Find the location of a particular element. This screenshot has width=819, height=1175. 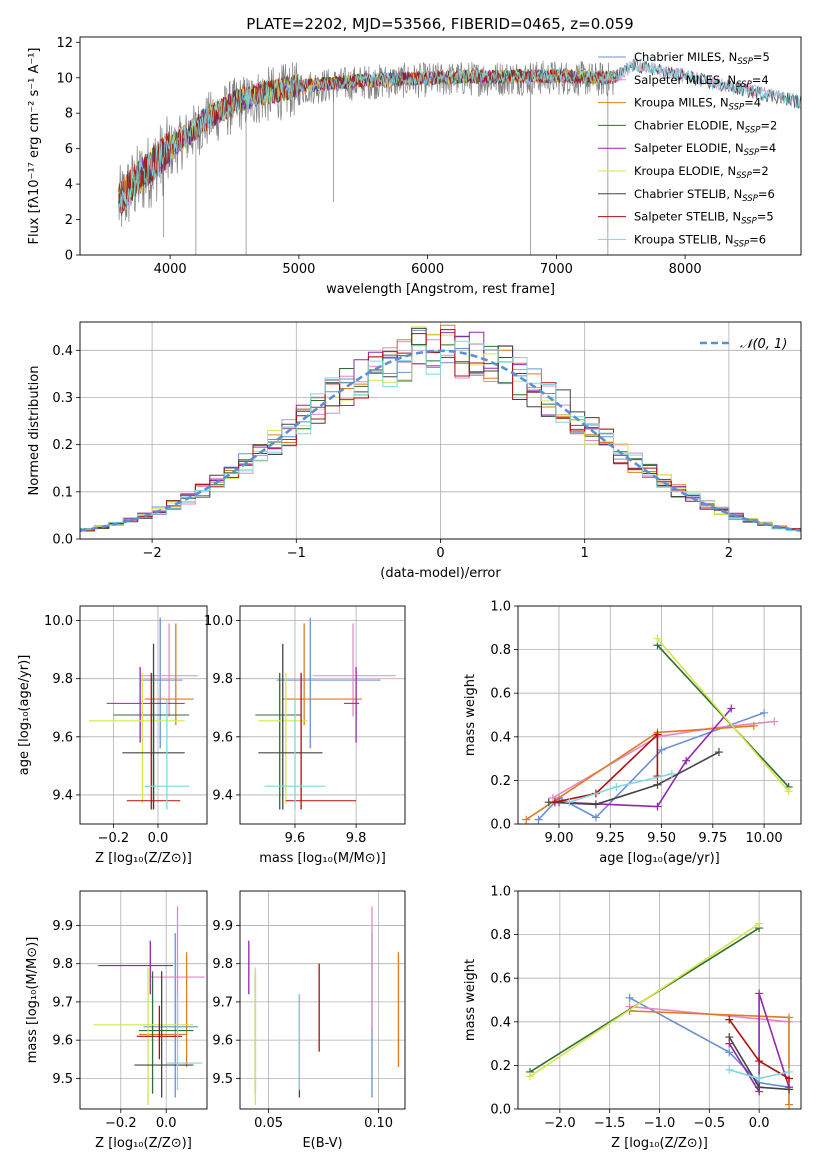

model-line-kroupa_stelib is located at coordinates (459, 138).